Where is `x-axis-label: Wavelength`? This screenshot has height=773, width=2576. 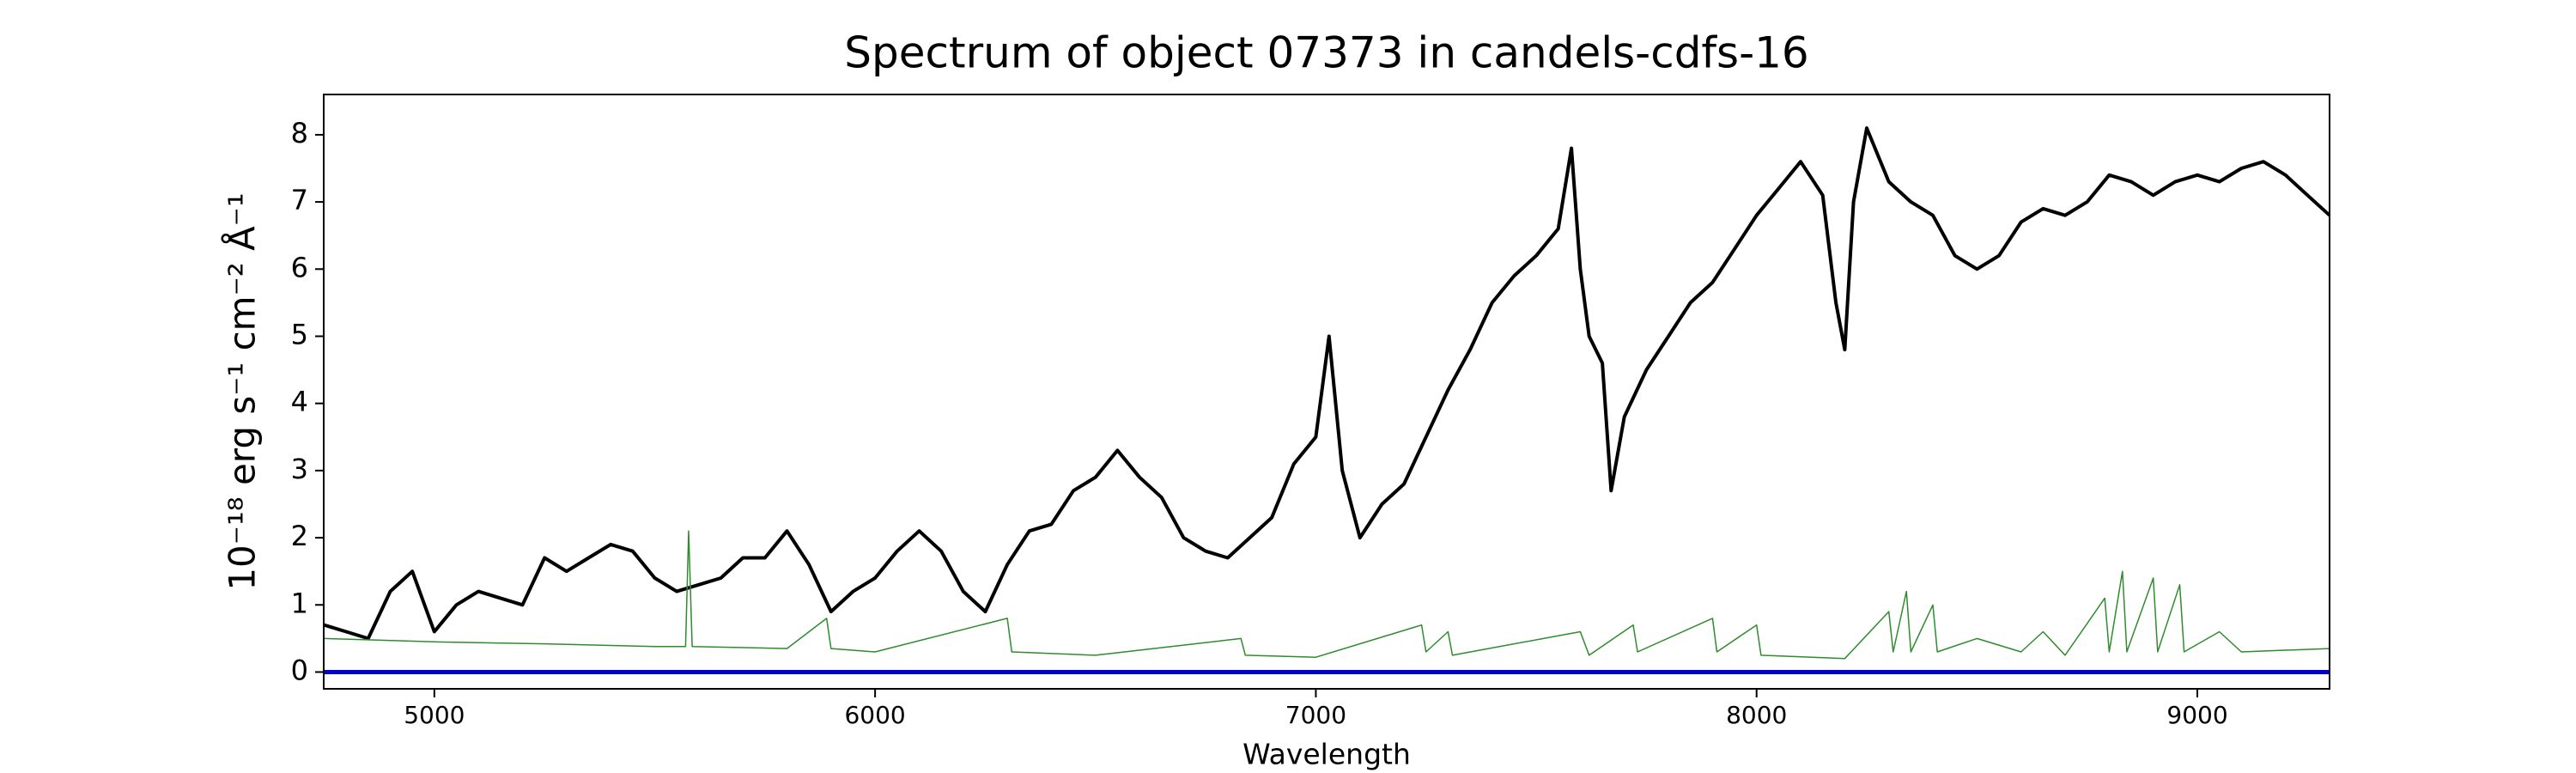
x-axis-label: Wavelength is located at coordinates (1327, 754).